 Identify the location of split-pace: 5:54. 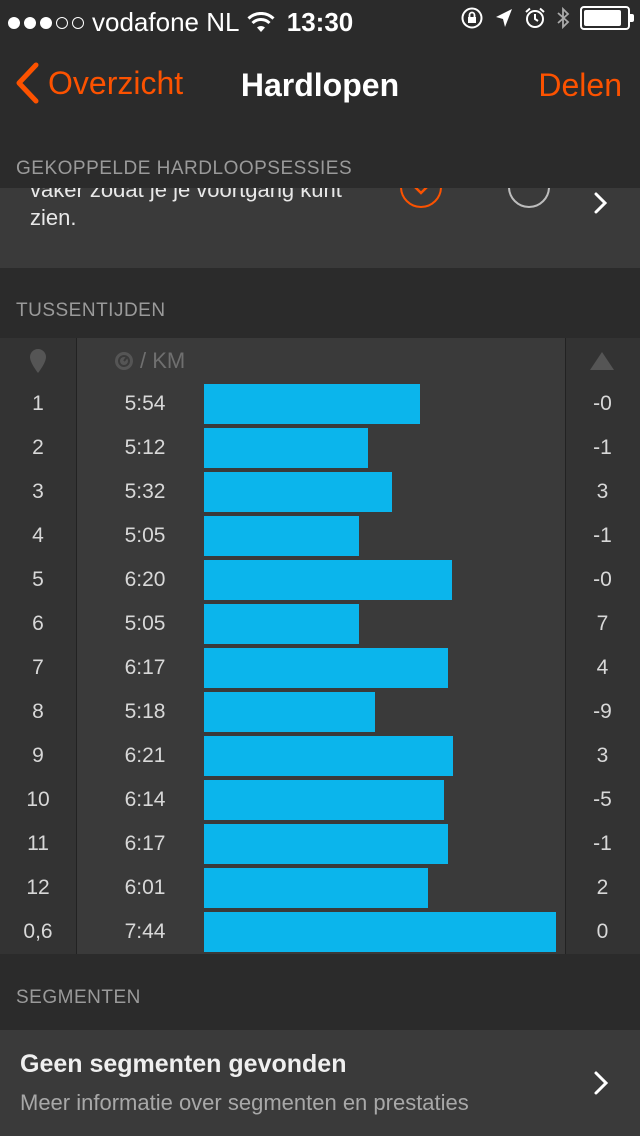
(145, 403).